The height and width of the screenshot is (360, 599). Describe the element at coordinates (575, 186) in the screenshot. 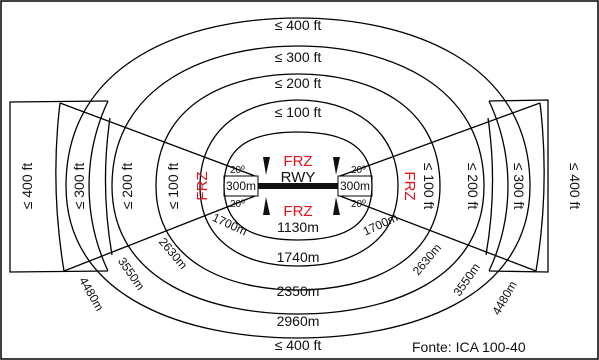

I see `right-height-label-4: ≤ 400 ft` at that location.